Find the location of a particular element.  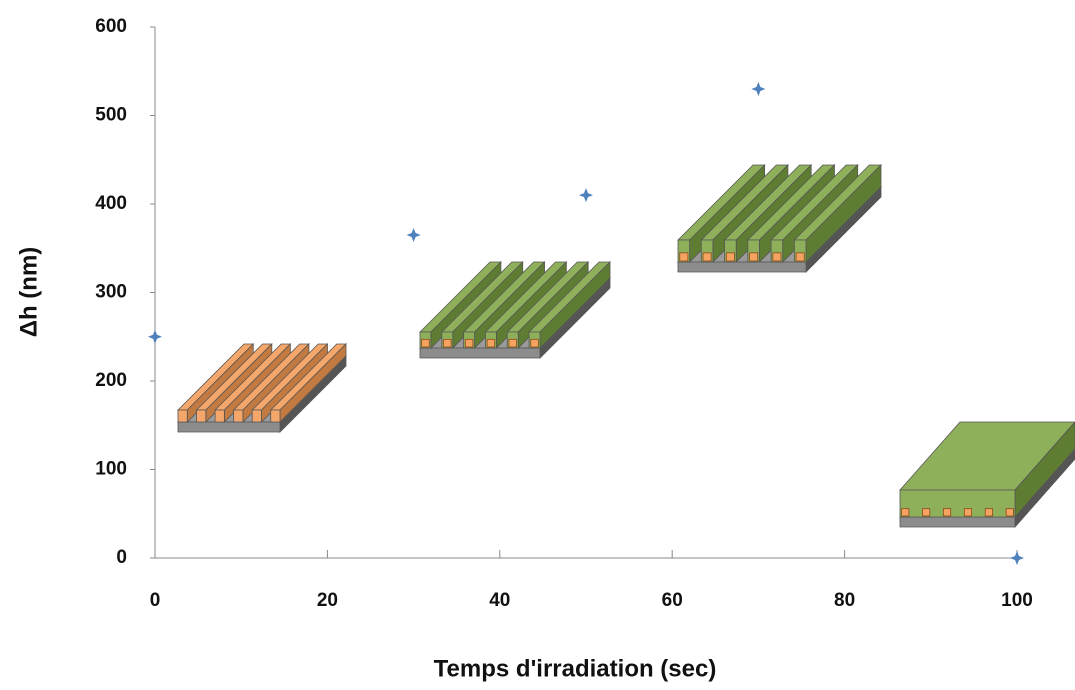

y-tick-label: 100 is located at coordinates (111, 469).